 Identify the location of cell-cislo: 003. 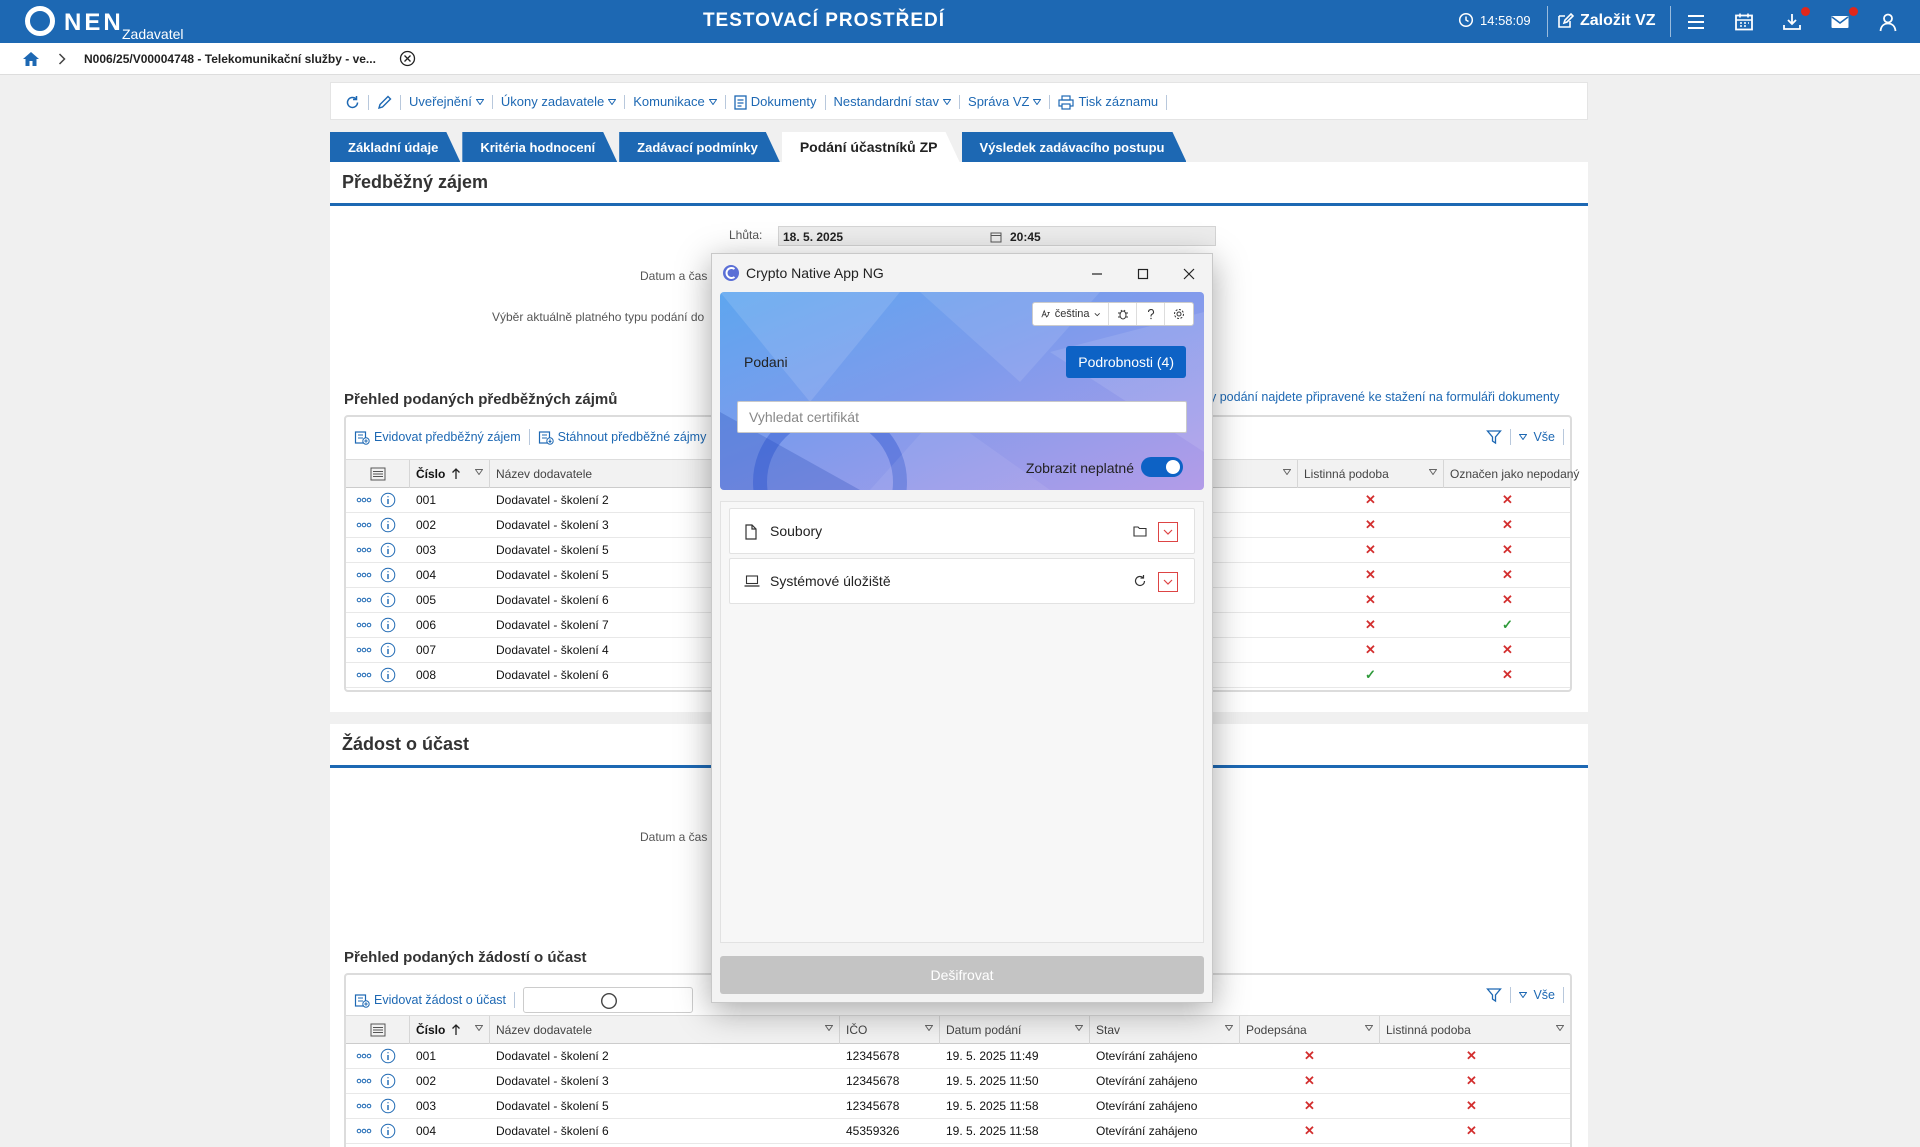
(426, 550).